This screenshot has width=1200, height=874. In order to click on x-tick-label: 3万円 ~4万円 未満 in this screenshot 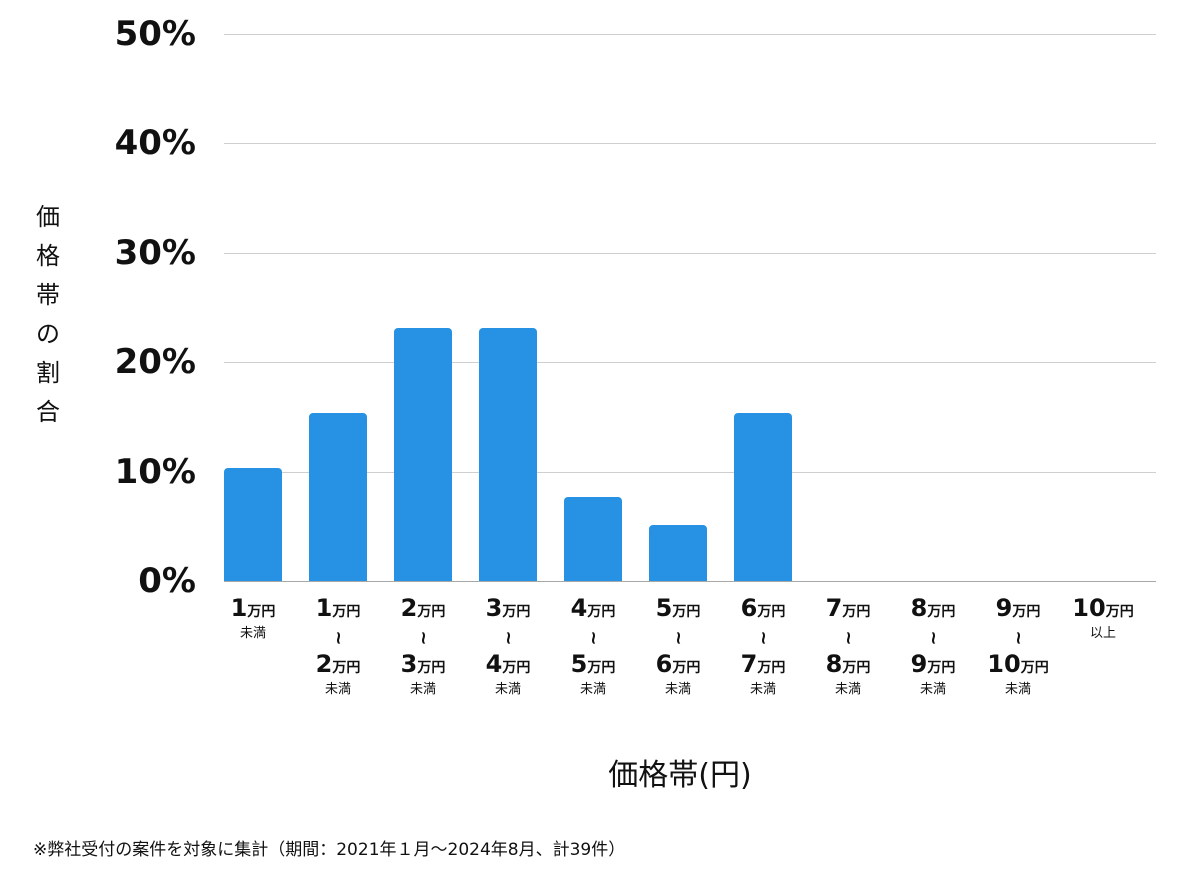, I will do `click(508, 645)`.